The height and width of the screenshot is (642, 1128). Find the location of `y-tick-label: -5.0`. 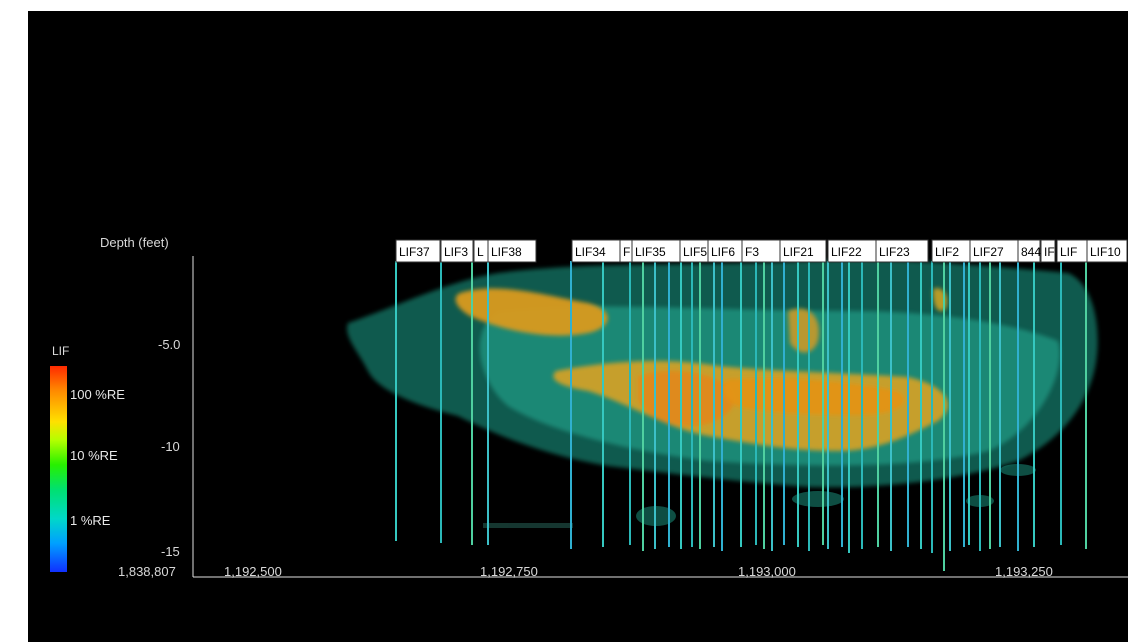

y-tick-label: -5.0 is located at coordinates (169, 344).